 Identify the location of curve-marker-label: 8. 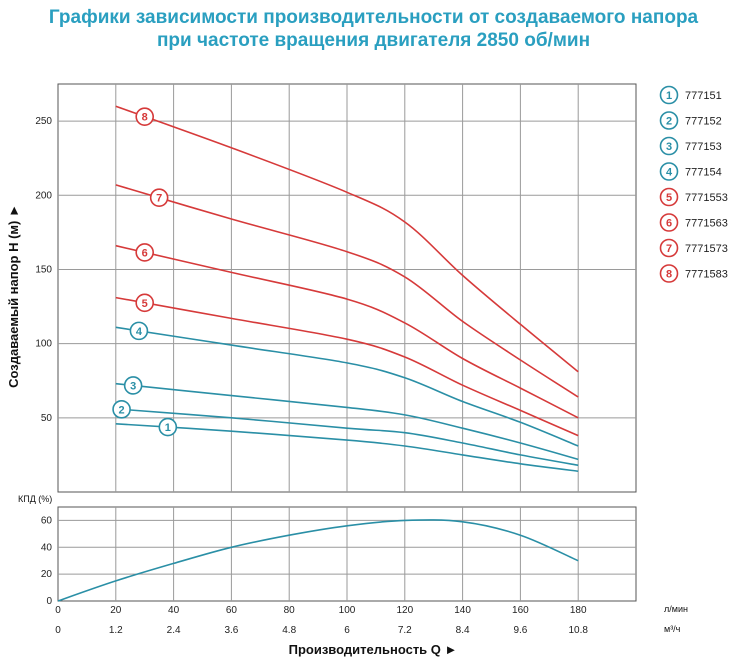
(145, 118).